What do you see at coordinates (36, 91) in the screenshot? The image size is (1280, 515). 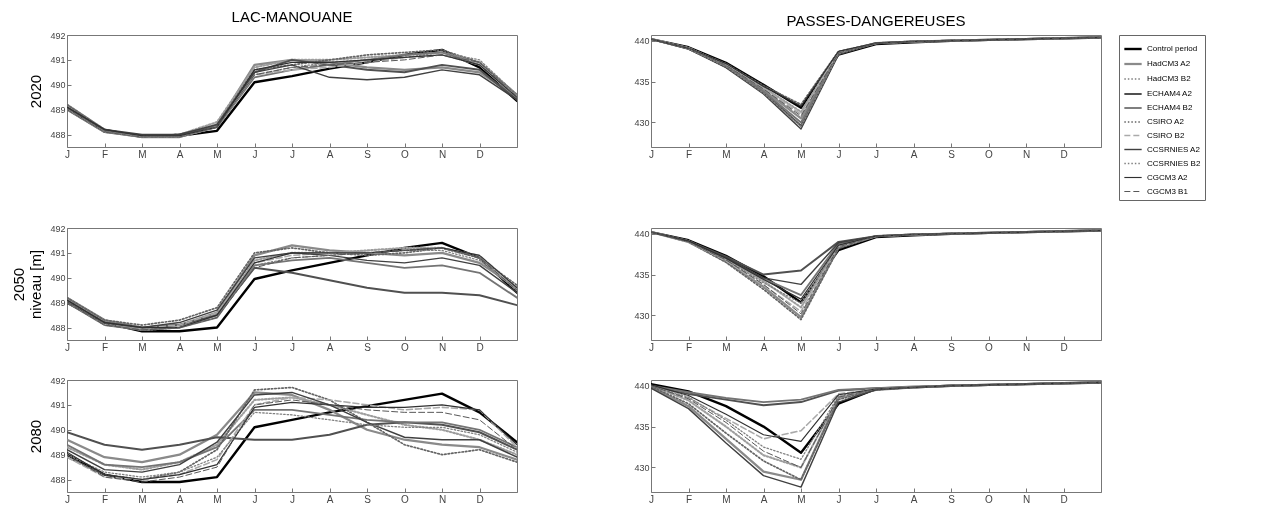 I see `y-axis-title: 2020` at bounding box center [36, 91].